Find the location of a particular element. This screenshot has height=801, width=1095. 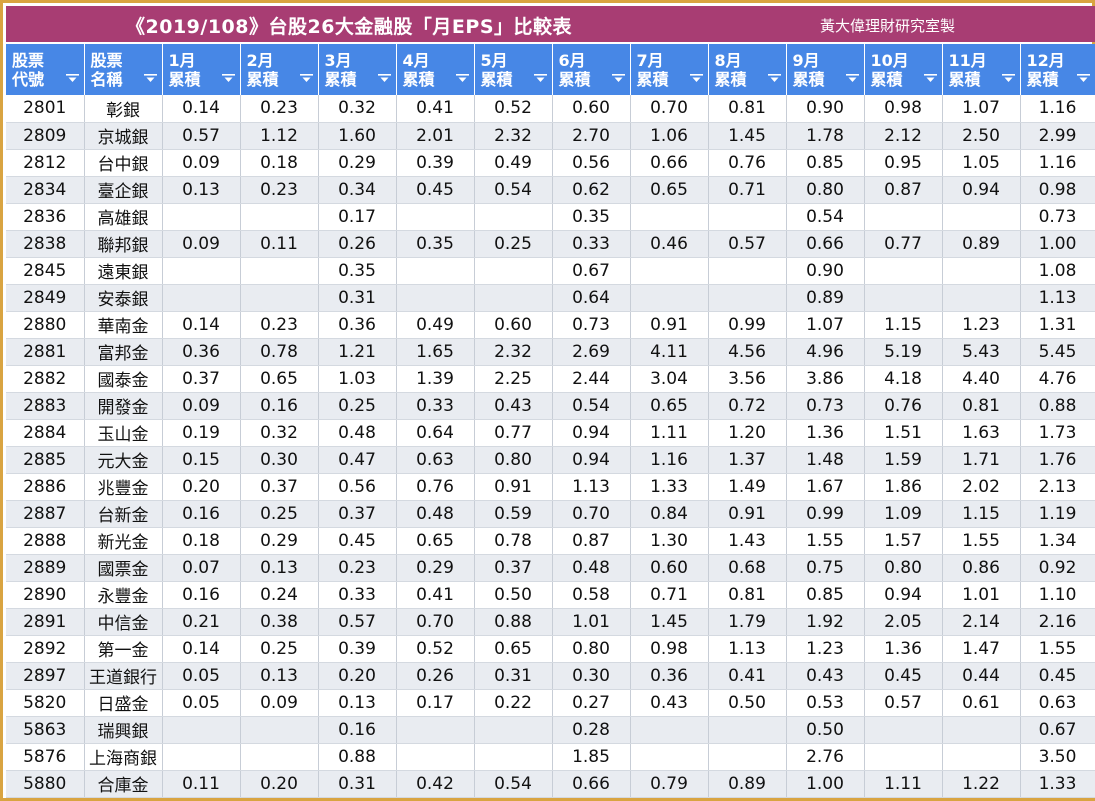

eps-cell-dec: 1.31 is located at coordinates (1057, 325).